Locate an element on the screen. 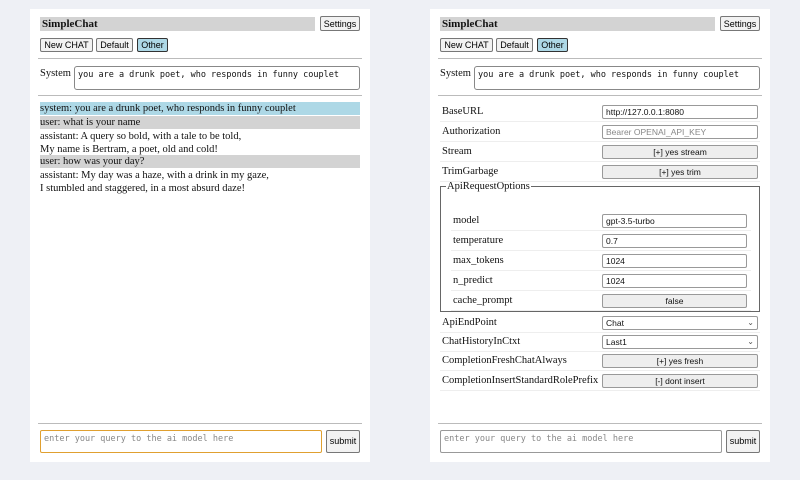 This screenshot has width=800, height=480. setting-model: model gpt-3.5-turbo is located at coordinates (601, 221).